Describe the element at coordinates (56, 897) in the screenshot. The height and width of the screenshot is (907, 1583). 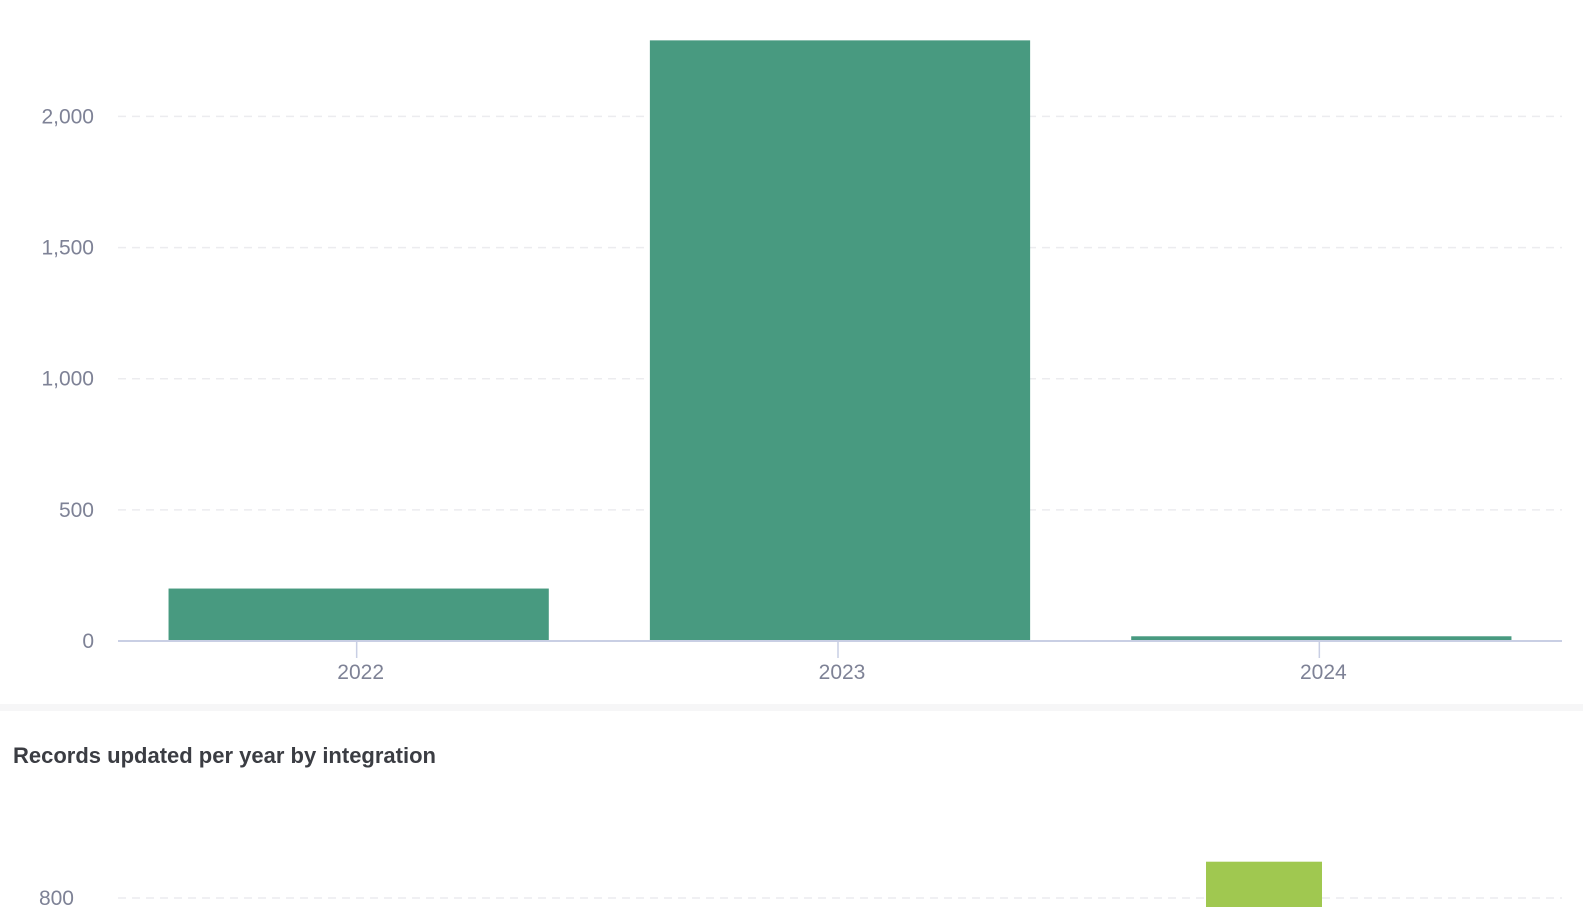
I see `y-tick-label: 800` at that location.